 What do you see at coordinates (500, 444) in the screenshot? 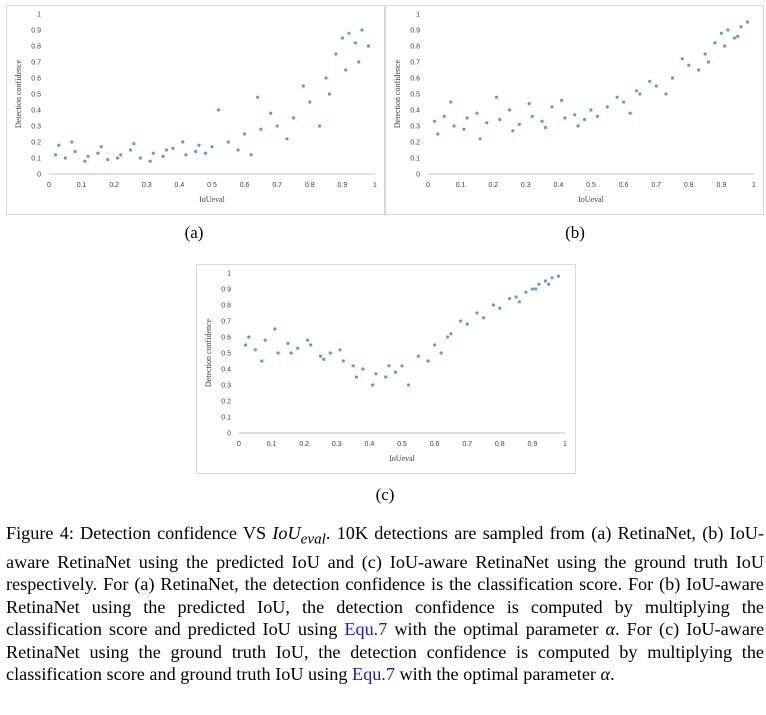
I see `x-tick-label: 0.8` at bounding box center [500, 444].